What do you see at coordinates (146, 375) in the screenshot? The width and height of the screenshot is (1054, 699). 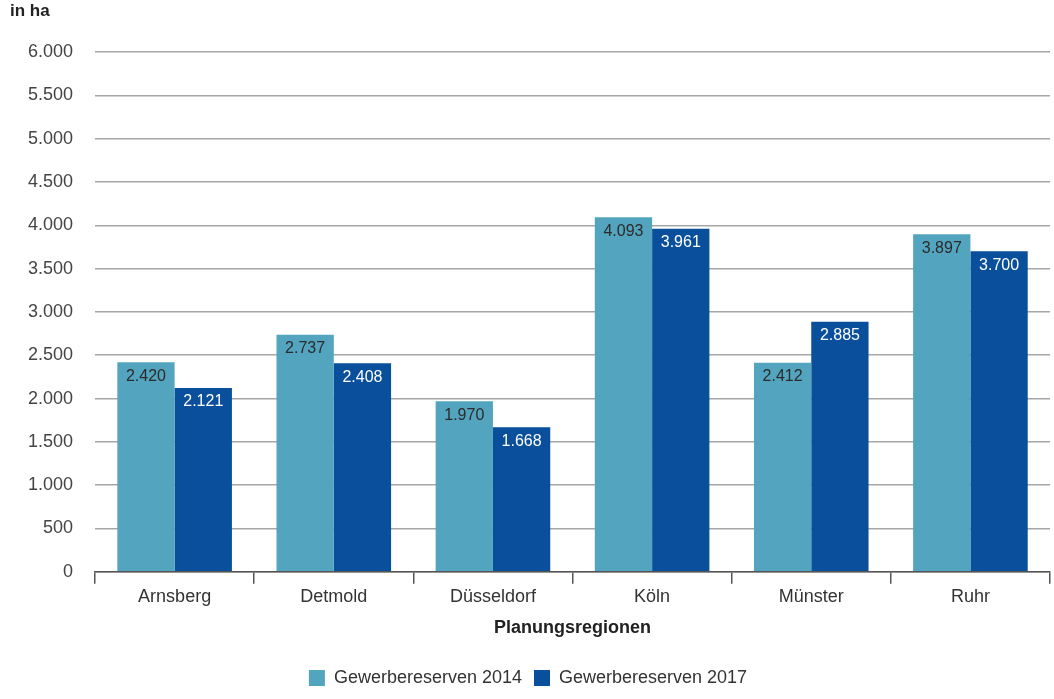 I see `data-label: 2.420` at bounding box center [146, 375].